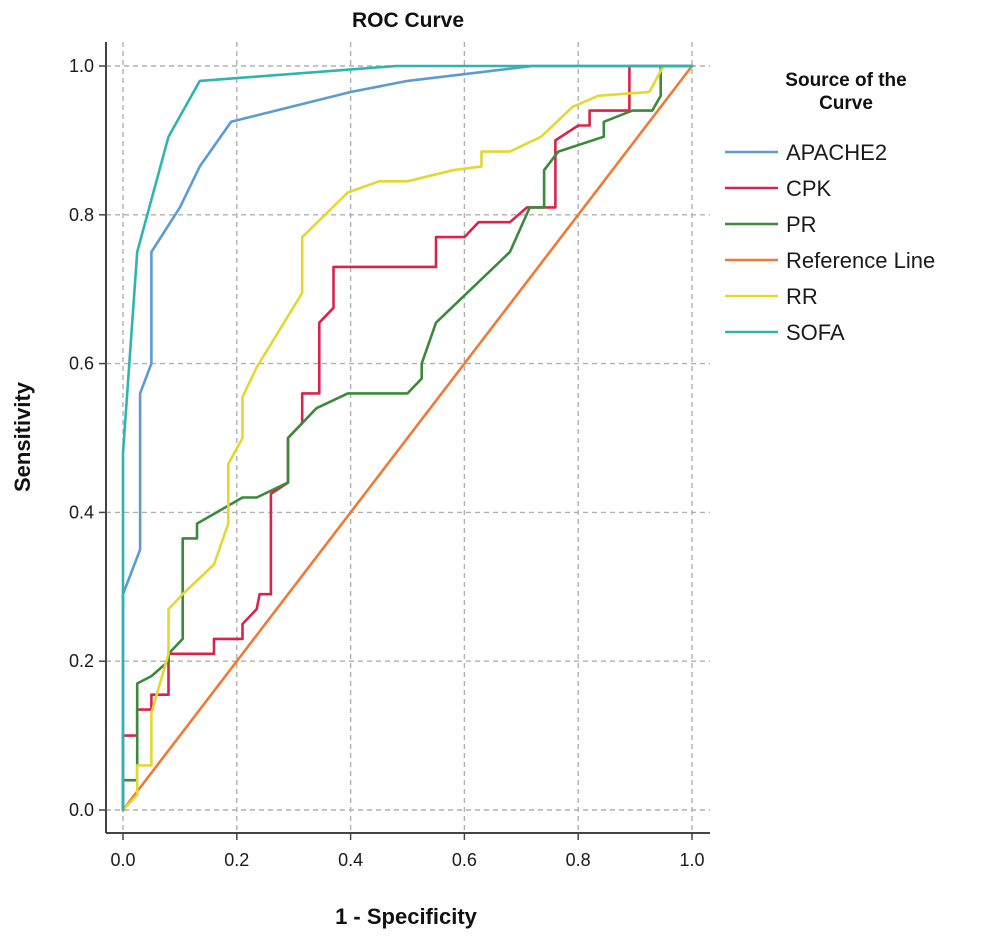 The image size is (1000, 944). I want to click on x-axis-title: 1 - Specificity, so click(406, 916).